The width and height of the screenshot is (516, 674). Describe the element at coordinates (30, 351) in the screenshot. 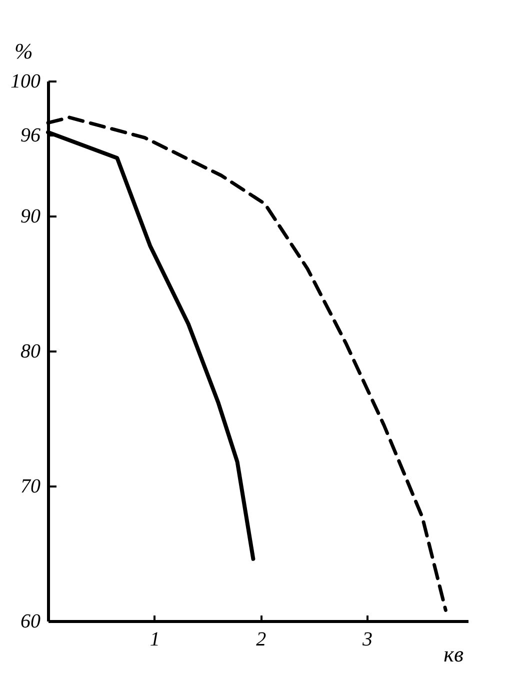

I see `y-tick-label: 80` at that location.